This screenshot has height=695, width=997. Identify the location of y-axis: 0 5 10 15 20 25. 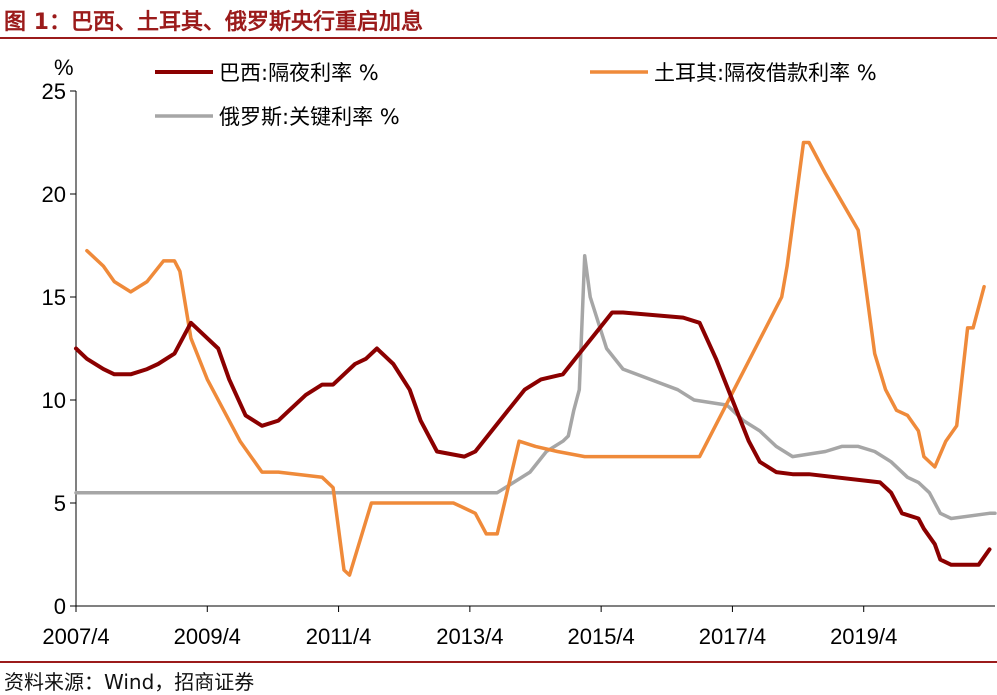
(59, 349).